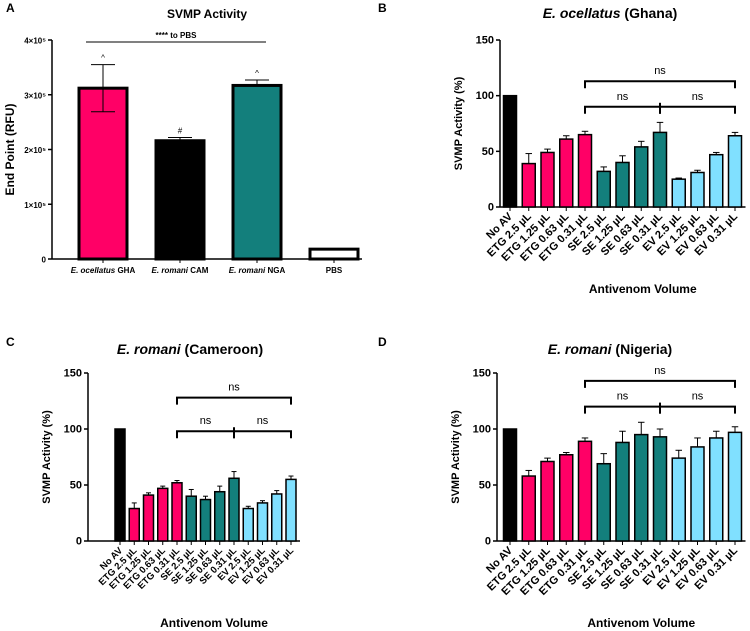 This screenshot has width=750, height=631. Describe the element at coordinates (103, 270) in the screenshot. I see `x-tick-label: E. ocellatus GHA` at that location.